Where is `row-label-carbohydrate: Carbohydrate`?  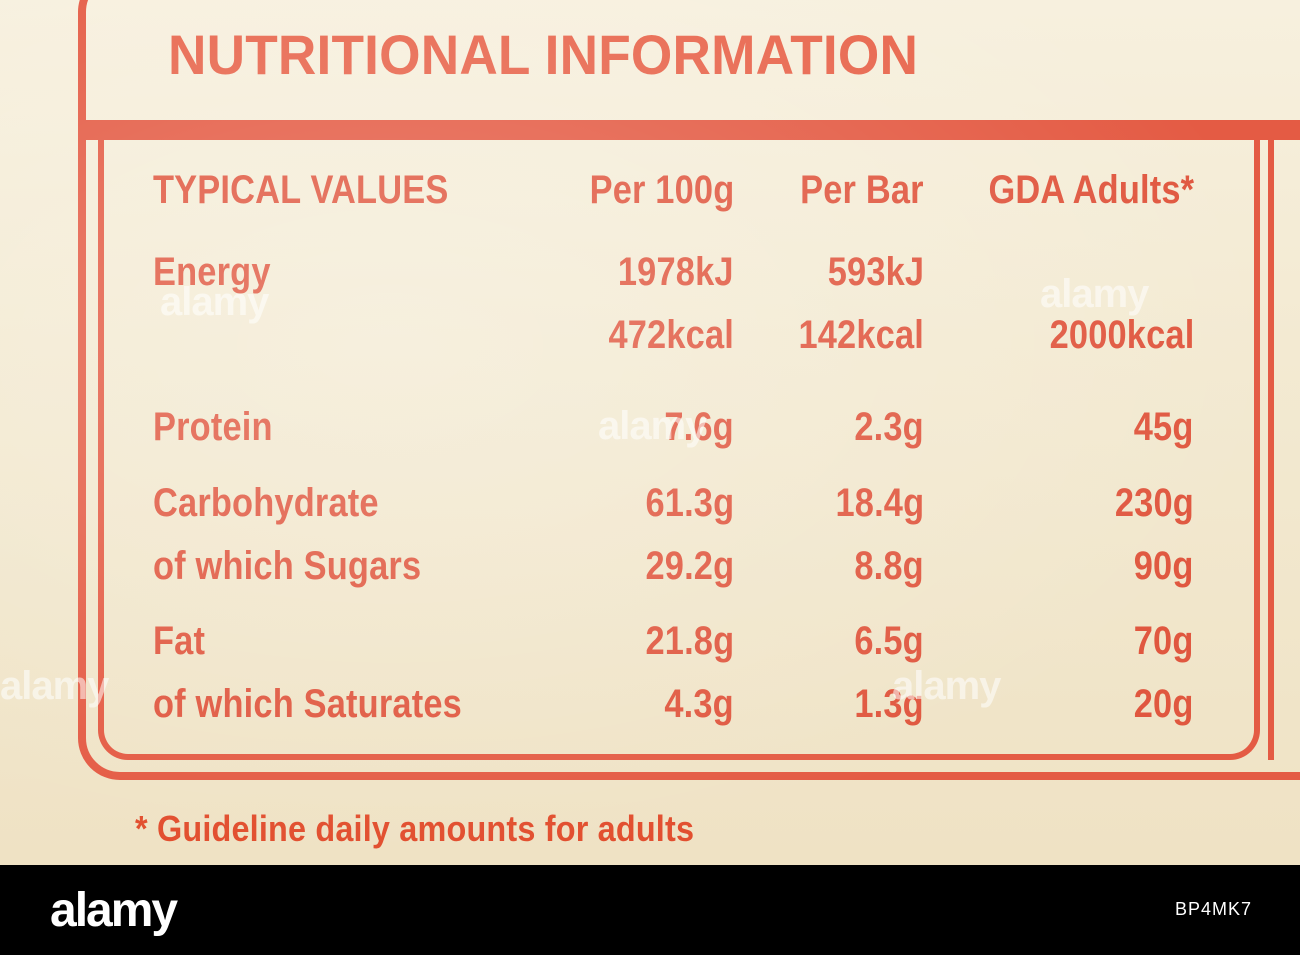
row-label-carbohydrate: Carbohydrate is located at coordinates (266, 503).